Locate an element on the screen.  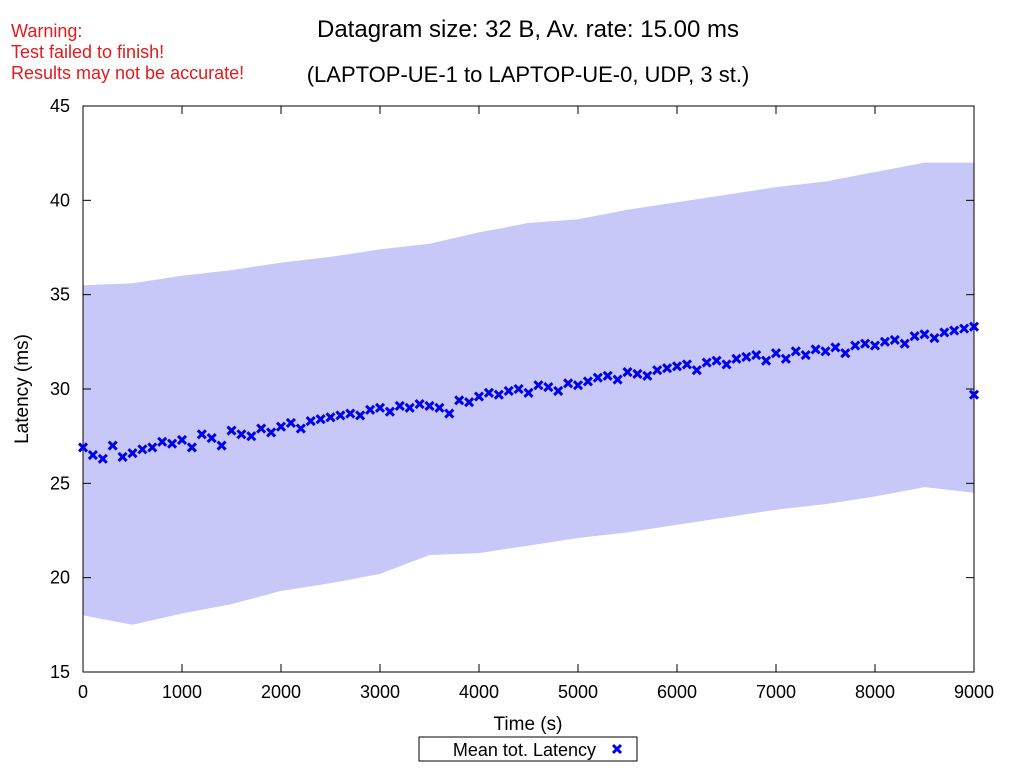
x-tick-label: 6000 is located at coordinates (677, 692).